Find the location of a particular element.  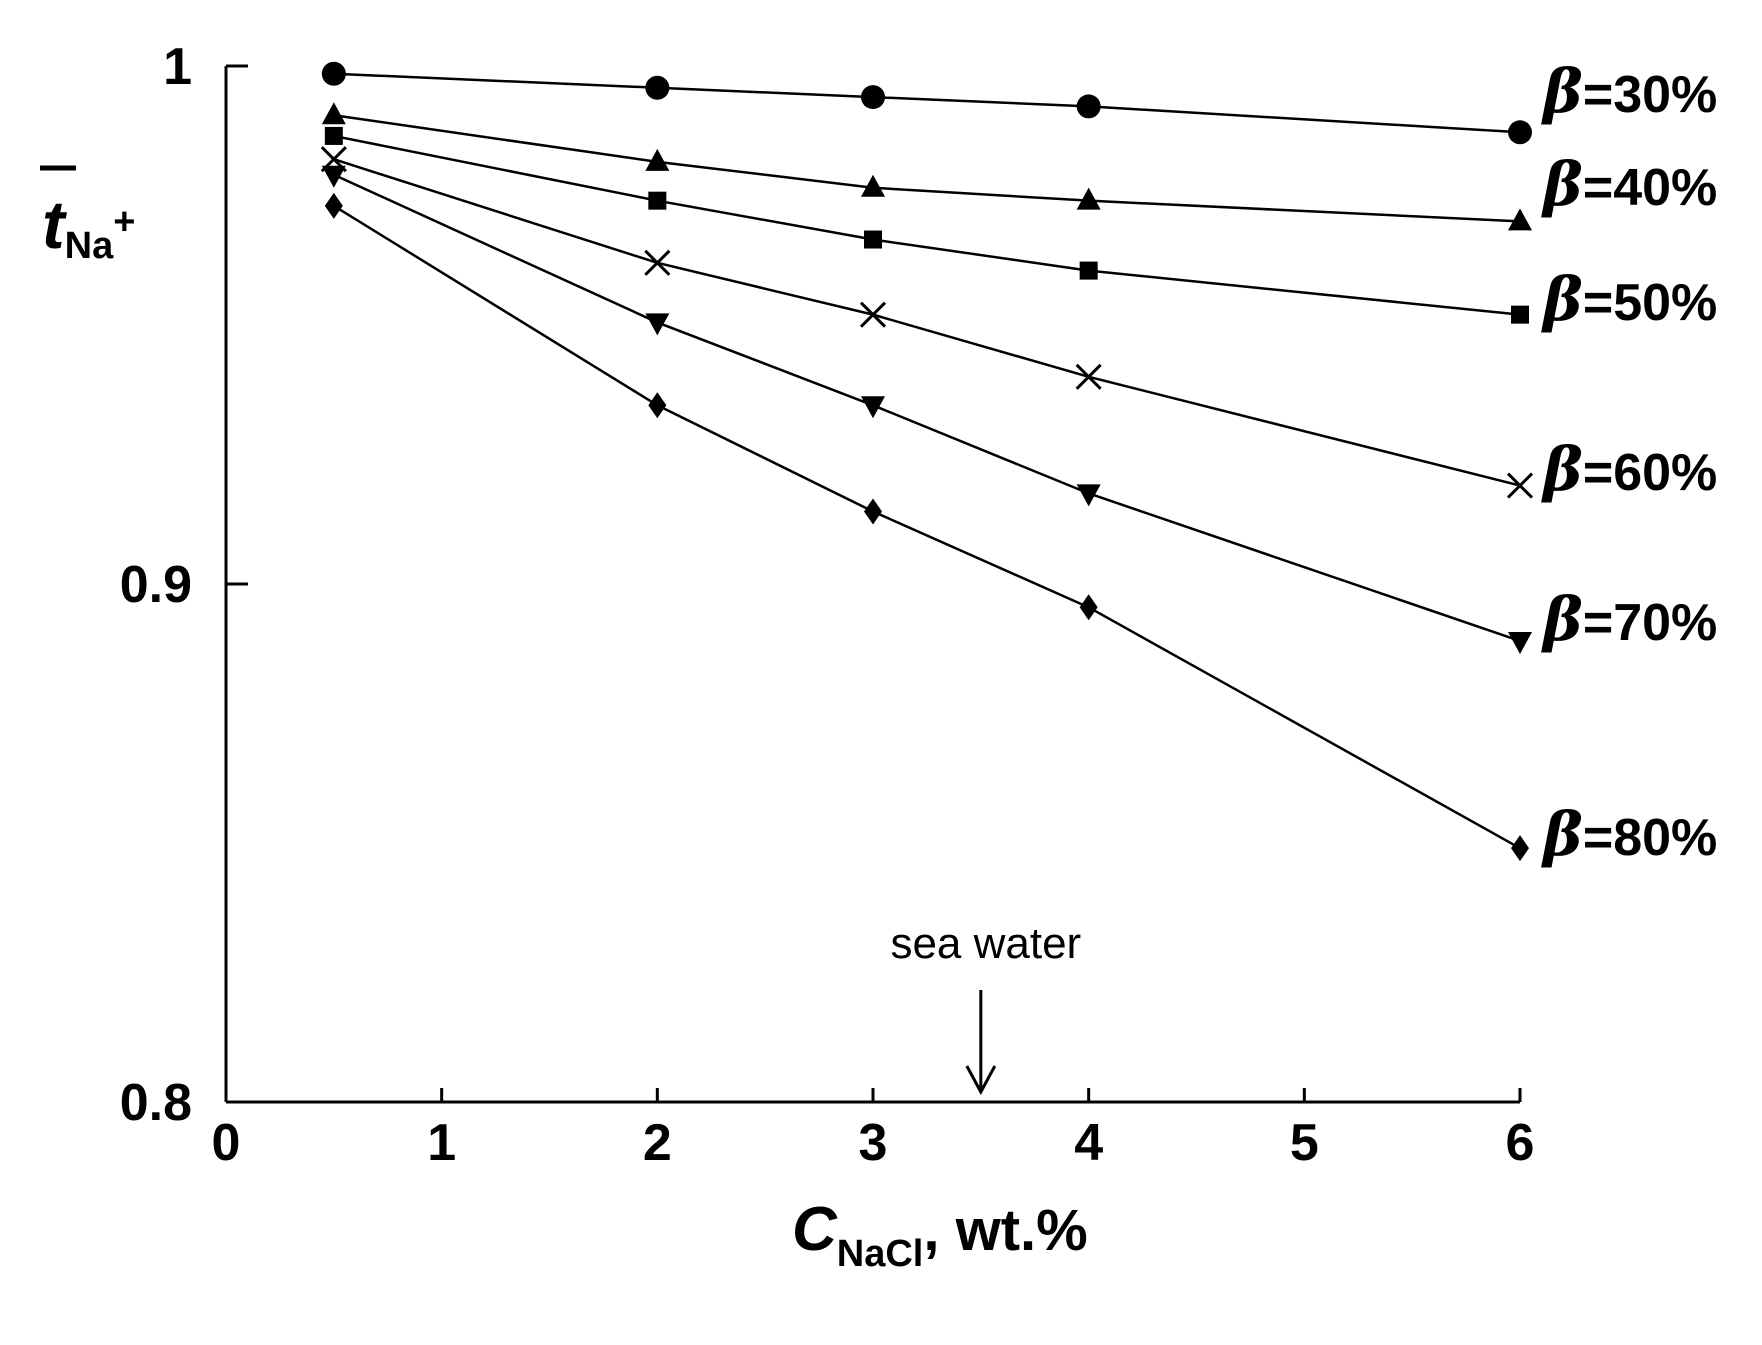

annotation-sea-water: sea water is located at coordinates (985, 943).